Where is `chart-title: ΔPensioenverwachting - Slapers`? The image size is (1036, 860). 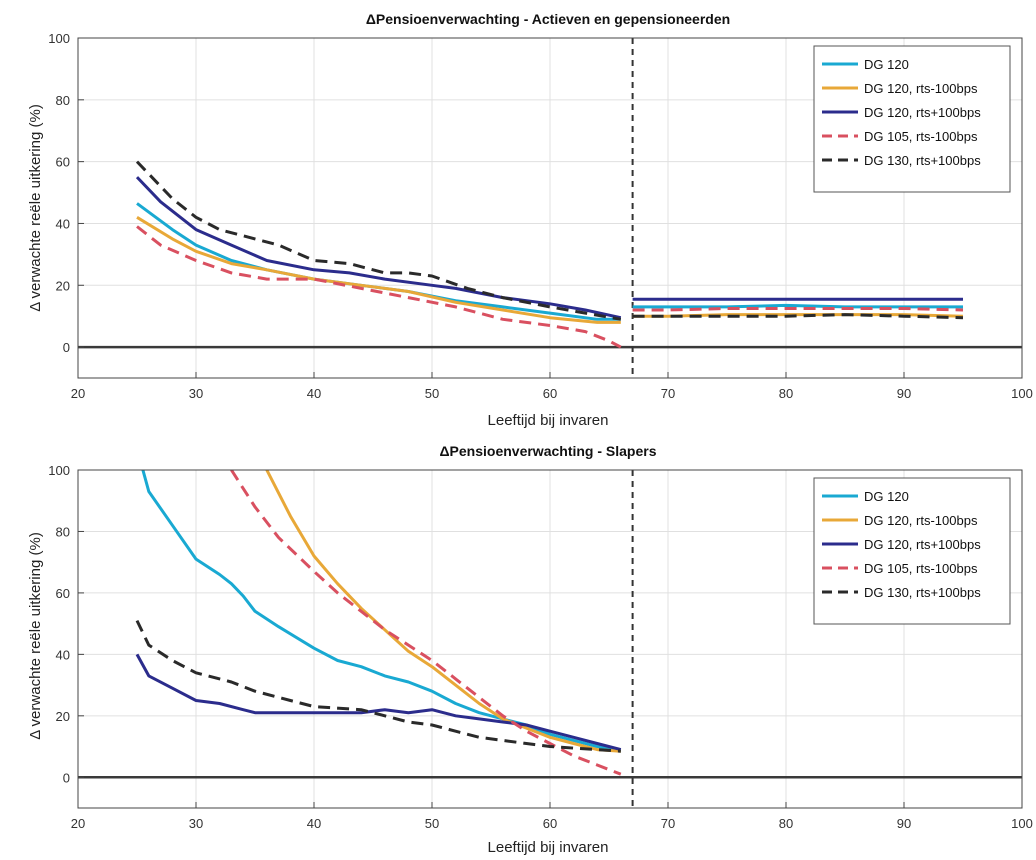
chart-title: ΔPensioenverwachting - Slapers is located at coordinates (547, 451).